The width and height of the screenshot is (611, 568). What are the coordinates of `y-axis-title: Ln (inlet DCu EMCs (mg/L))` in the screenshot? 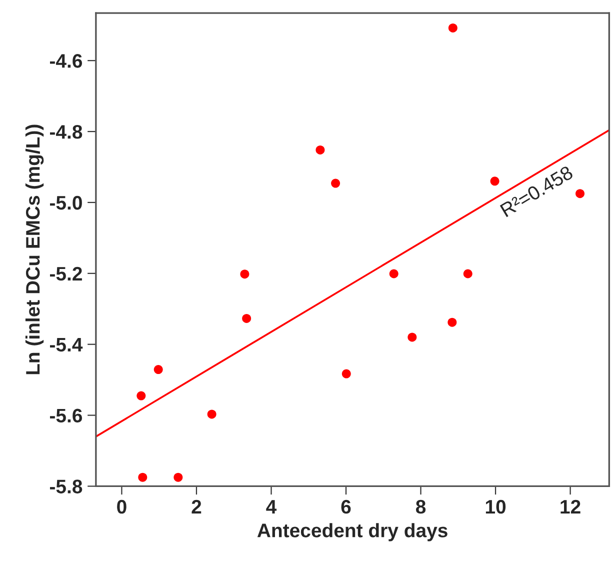 It's located at (34, 249).